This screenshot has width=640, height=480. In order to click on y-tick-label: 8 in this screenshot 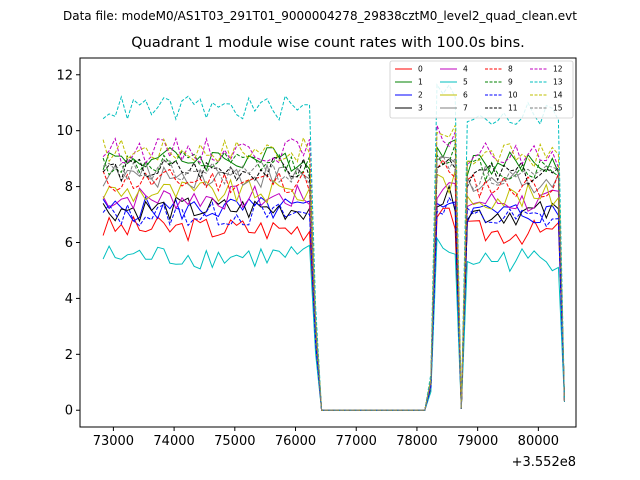, I will do `click(69, 187)`.